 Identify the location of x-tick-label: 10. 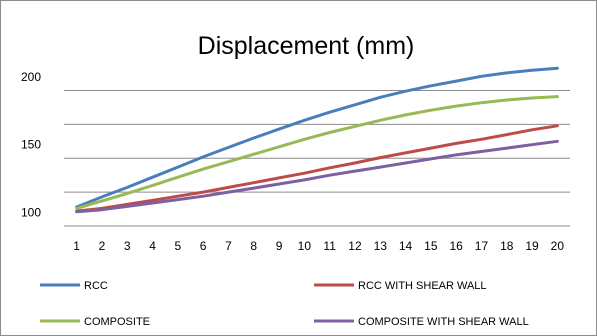
(305, 246).